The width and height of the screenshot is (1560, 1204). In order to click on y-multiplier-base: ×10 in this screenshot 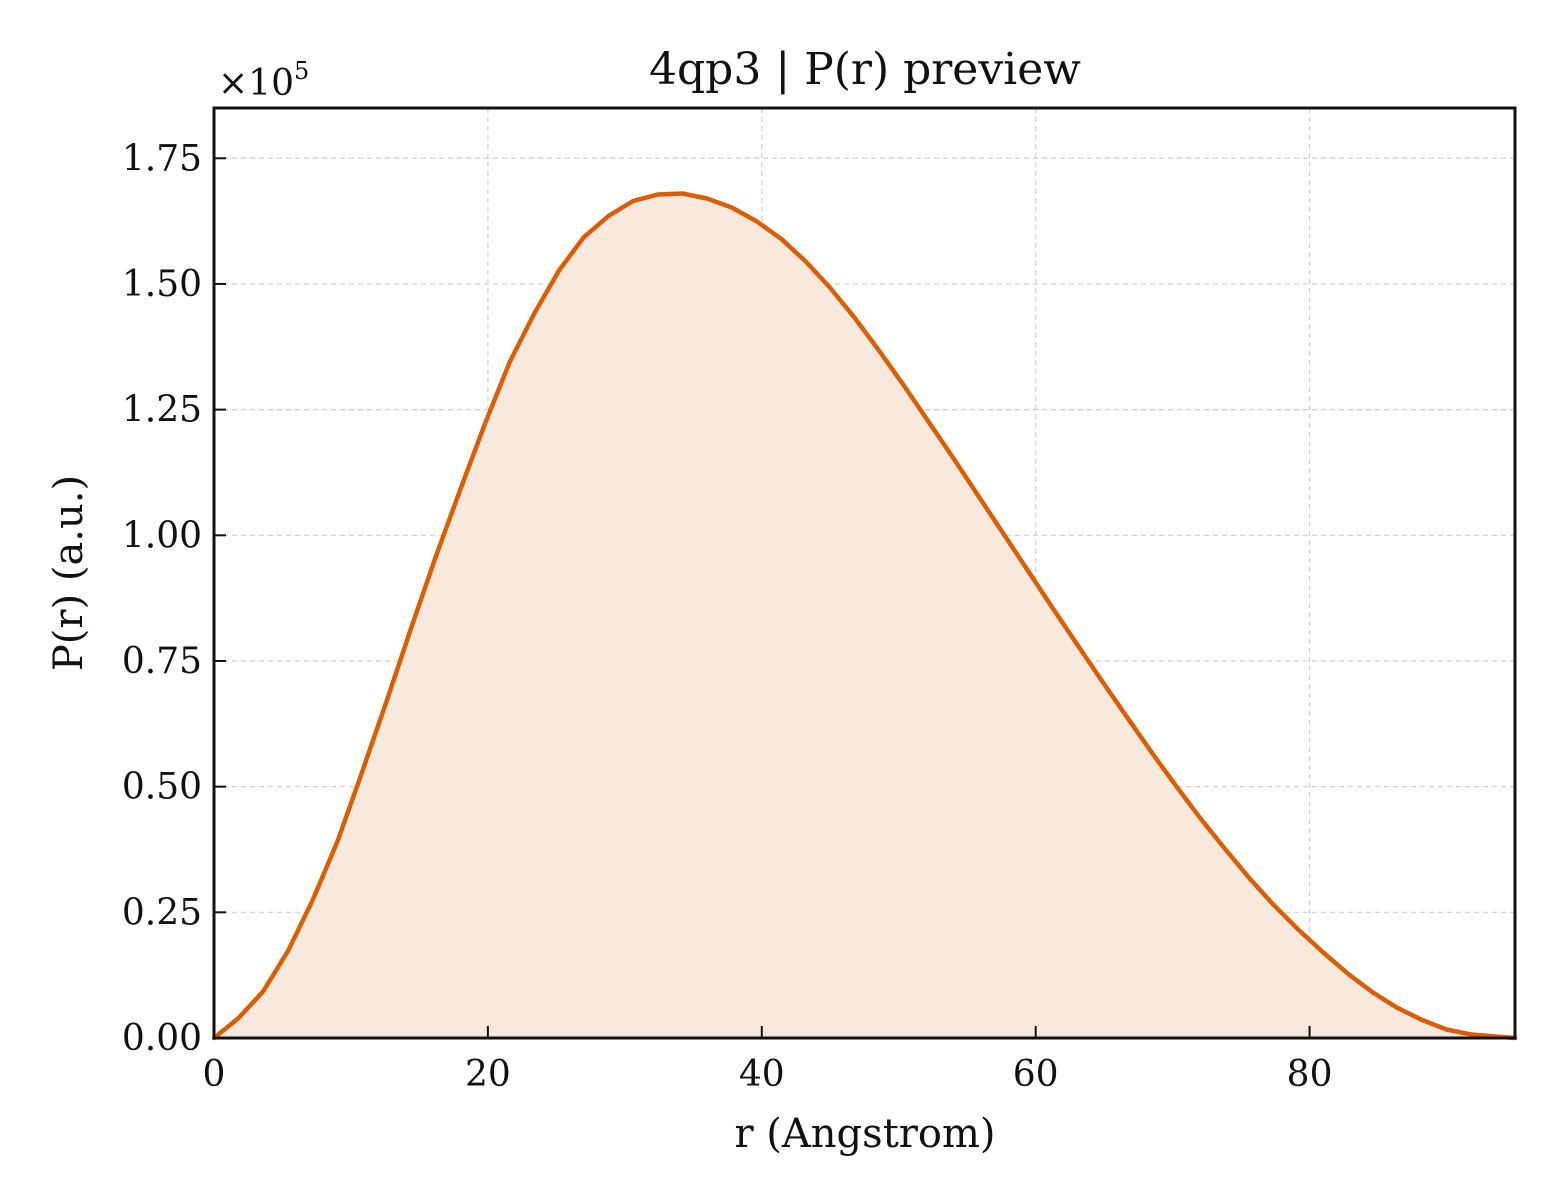, I will do `click(256, 83)`.